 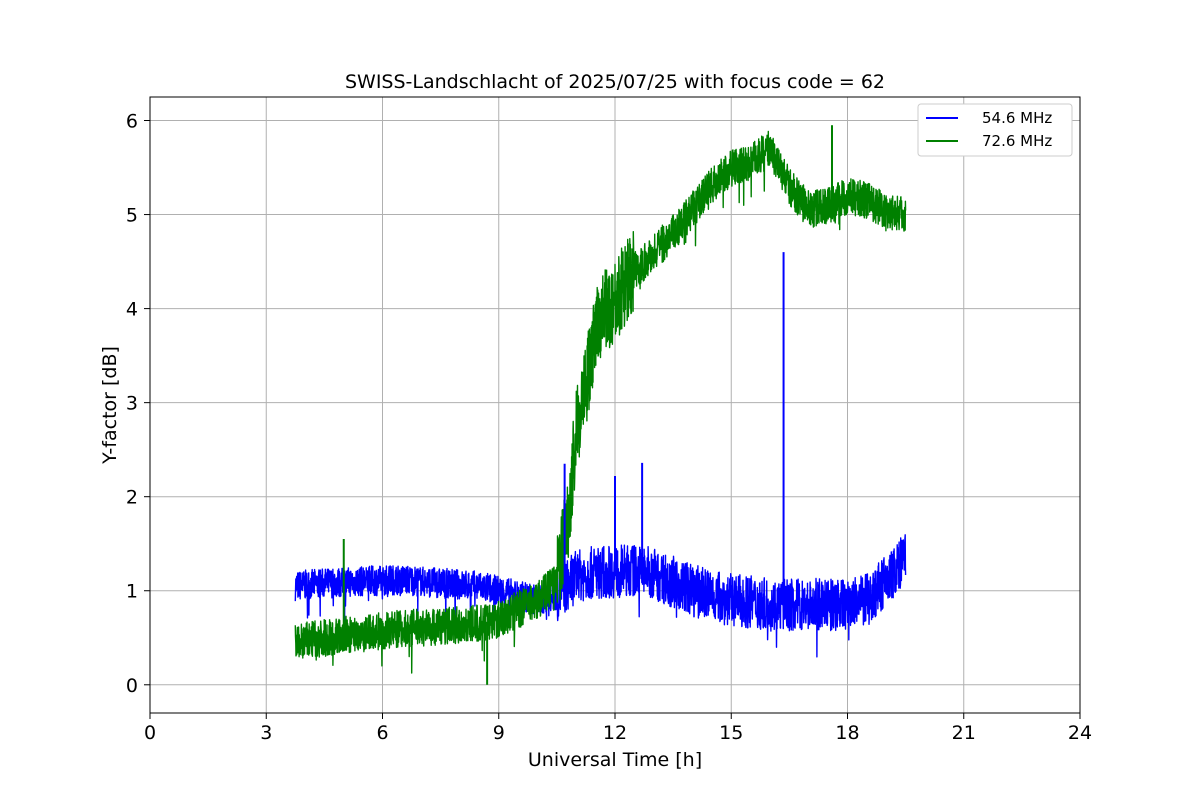 What do you see at coordinates (132, 592) in the screenshot?
I see `y-tick-label: 1` at bounding box center [132, 592].